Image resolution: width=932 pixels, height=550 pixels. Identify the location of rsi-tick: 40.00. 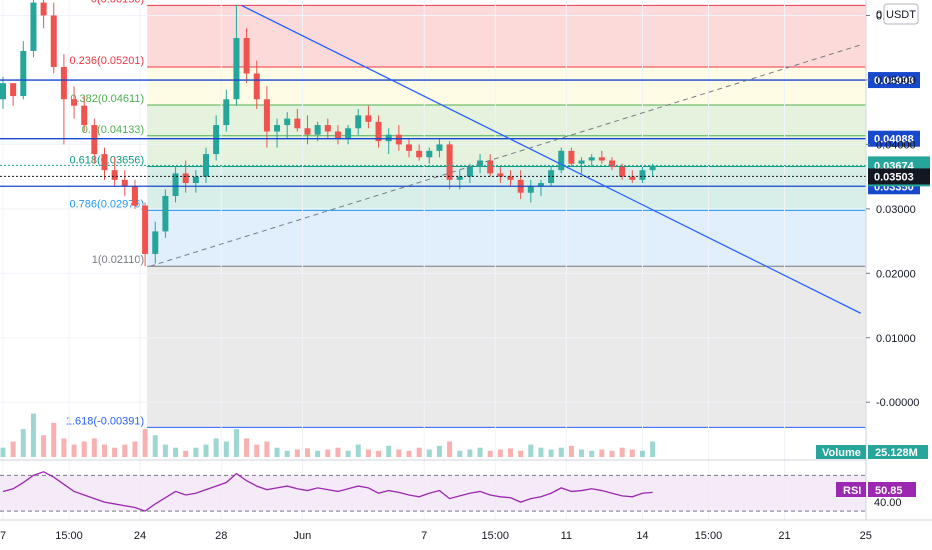
(888, 503).